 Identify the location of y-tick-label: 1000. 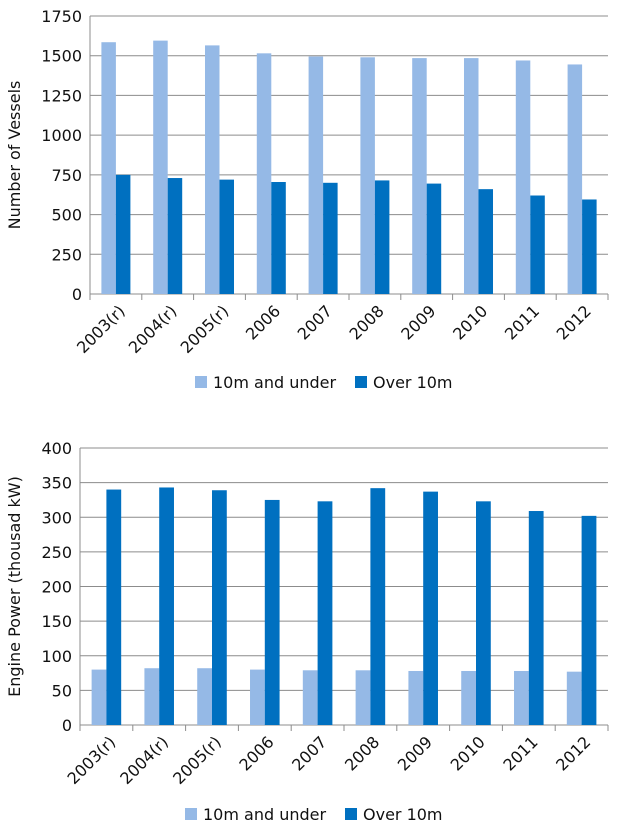
(61, 135).